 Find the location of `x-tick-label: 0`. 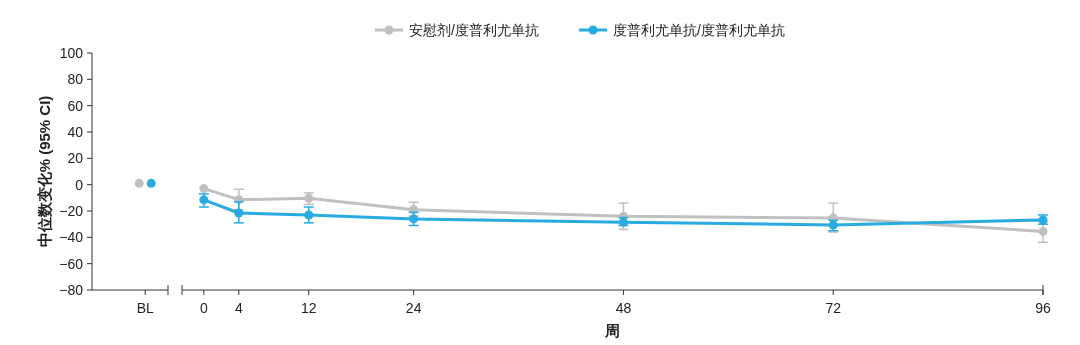

x-tick-label: 0 is located at coordinates (203, 308).